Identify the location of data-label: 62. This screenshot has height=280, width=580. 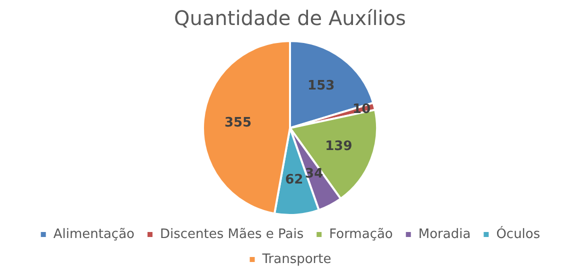
(294, 180).